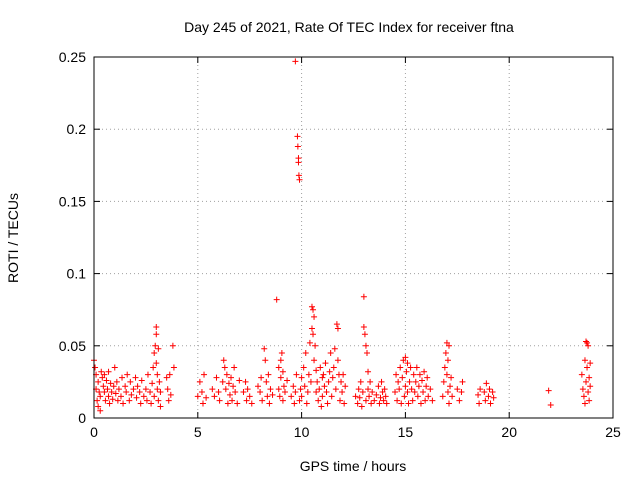 The image size is (640, 480). Describe the element at coordinates (613, 432) in the screenshot. I see `x-tick-label: 25` at that location.